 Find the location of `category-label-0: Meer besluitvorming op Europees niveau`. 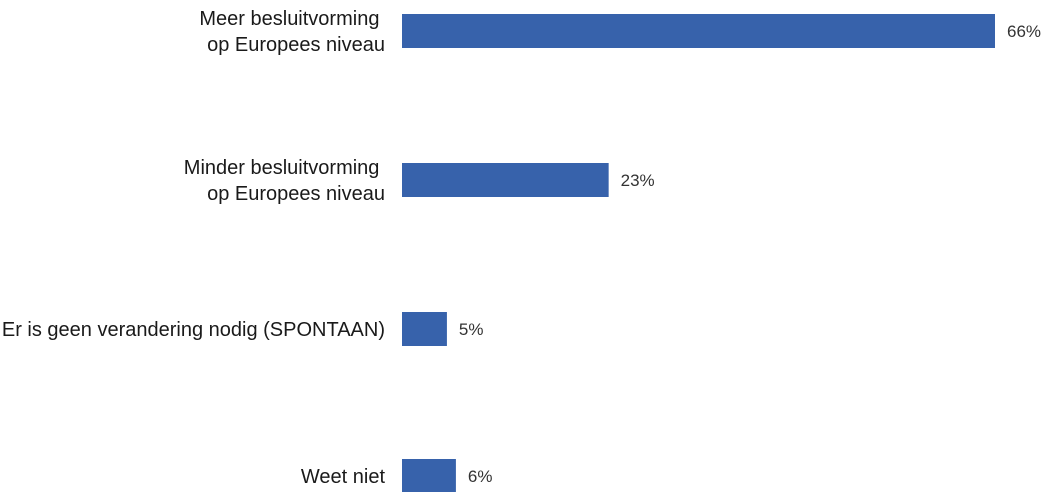

category-label-0: Meer besluitvorming op Europees niveau is located at coordinates (292, 32).